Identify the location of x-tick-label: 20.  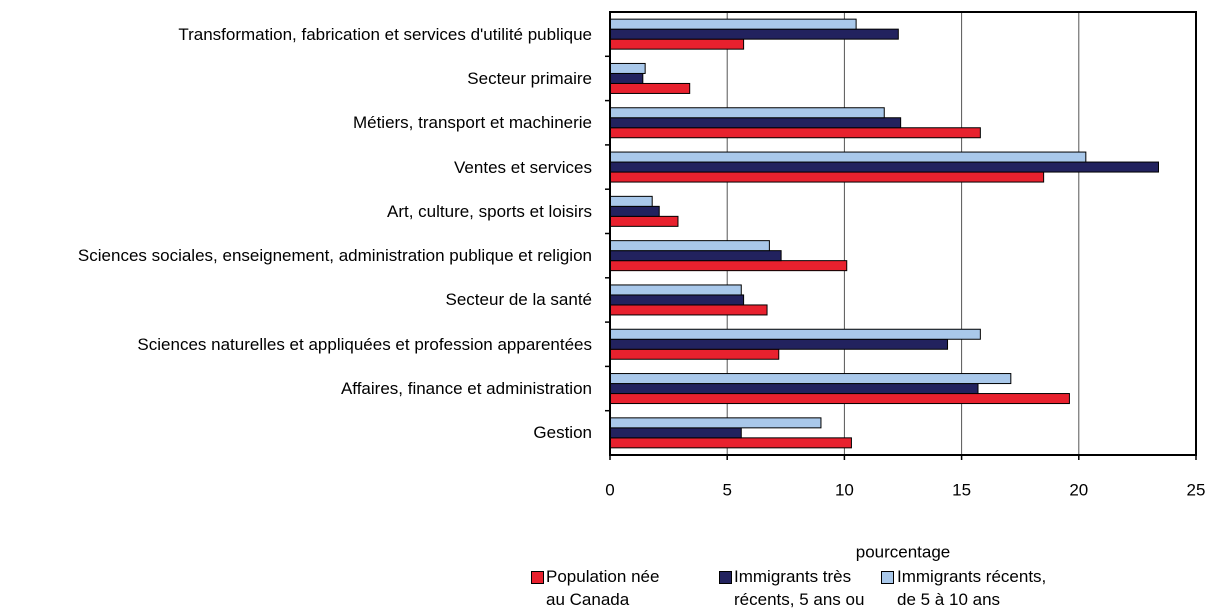
(1078, 489).